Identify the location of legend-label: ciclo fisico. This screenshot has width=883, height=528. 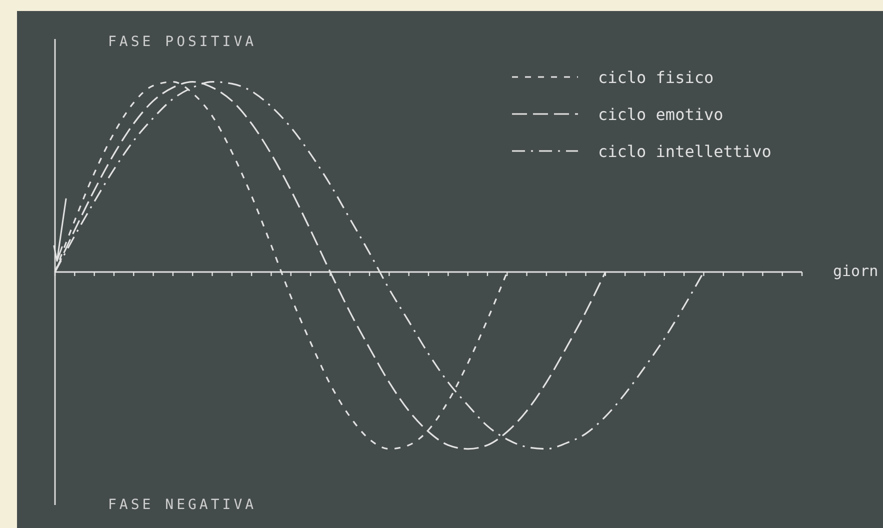
(656, 77).